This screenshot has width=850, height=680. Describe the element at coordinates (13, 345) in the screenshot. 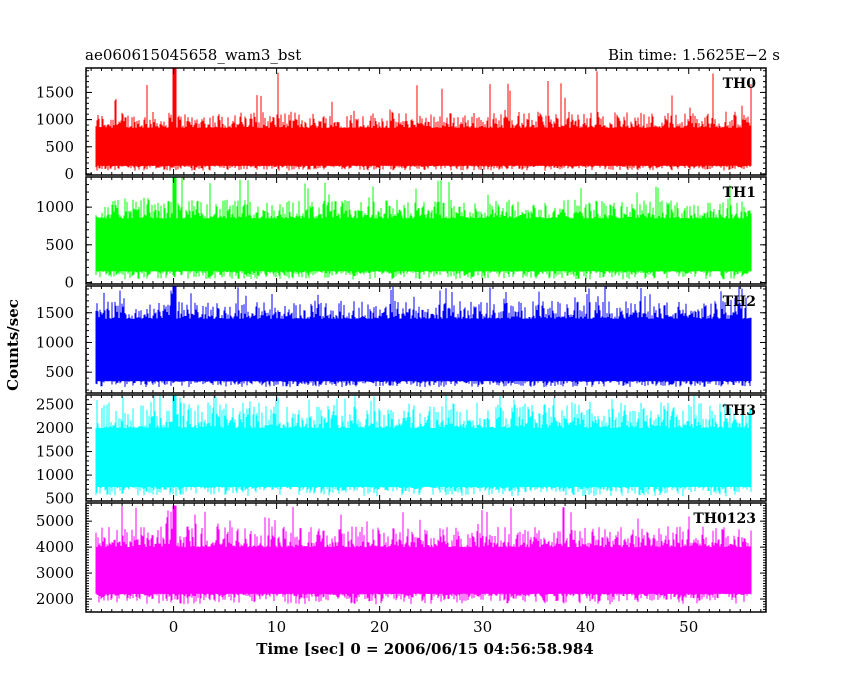

I see `y-axis-title: Counts/sec` at that location.